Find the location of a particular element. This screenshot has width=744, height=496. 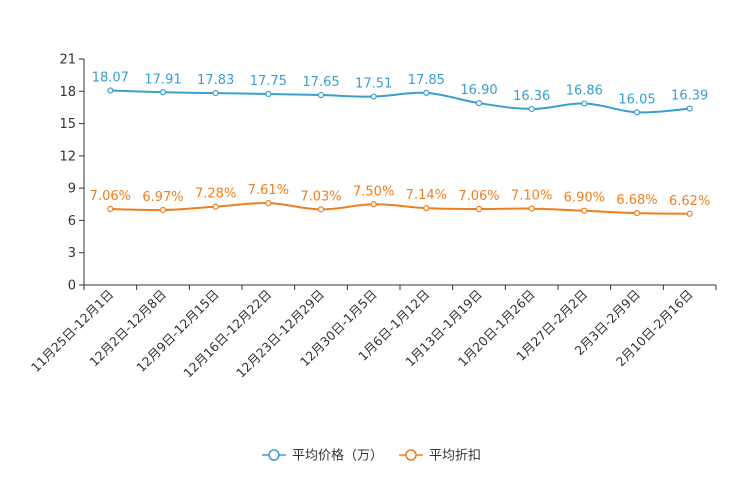

data-label: 6.62% is located at coordinates (689, 201).